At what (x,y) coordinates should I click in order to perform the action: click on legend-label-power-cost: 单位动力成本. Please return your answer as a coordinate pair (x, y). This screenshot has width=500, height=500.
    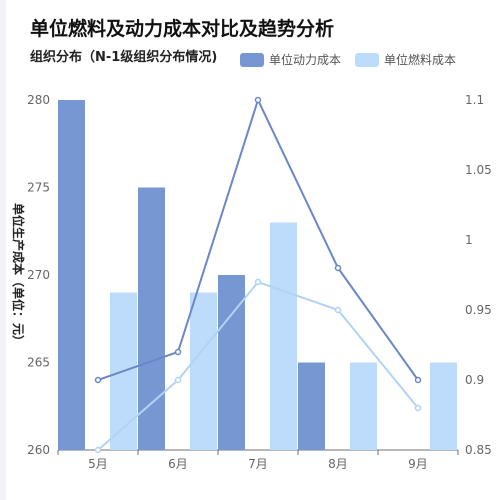
    Looking at the image, I should click on (305, 60).